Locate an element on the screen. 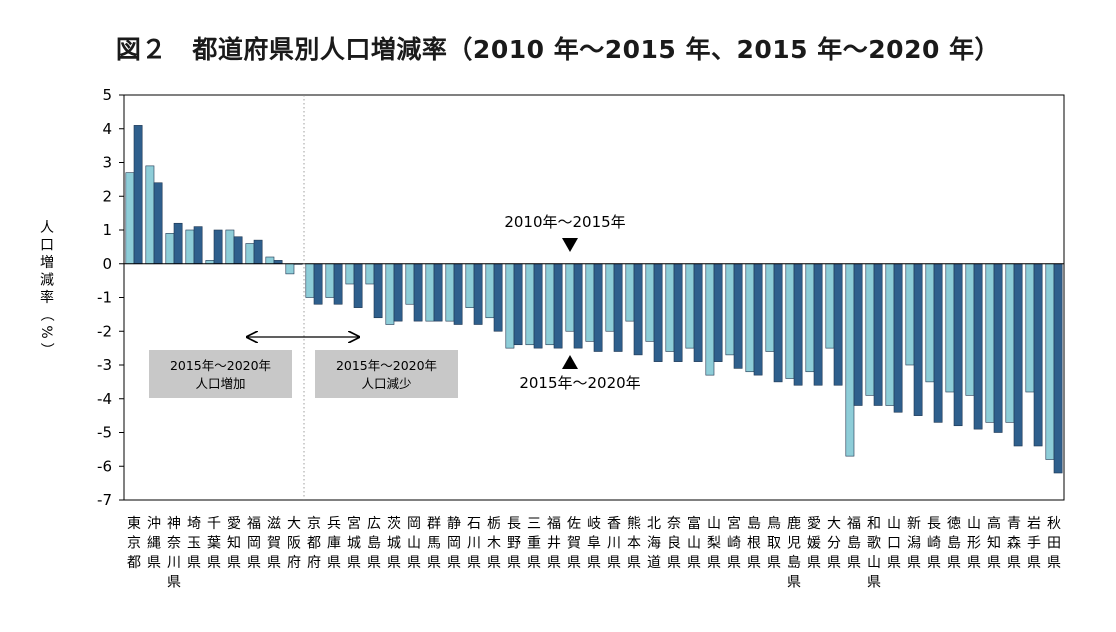 Image resolution: width=1116 pixels, height=632 pixels. category-label-char: 佐 is located at coordinates (574, 524).